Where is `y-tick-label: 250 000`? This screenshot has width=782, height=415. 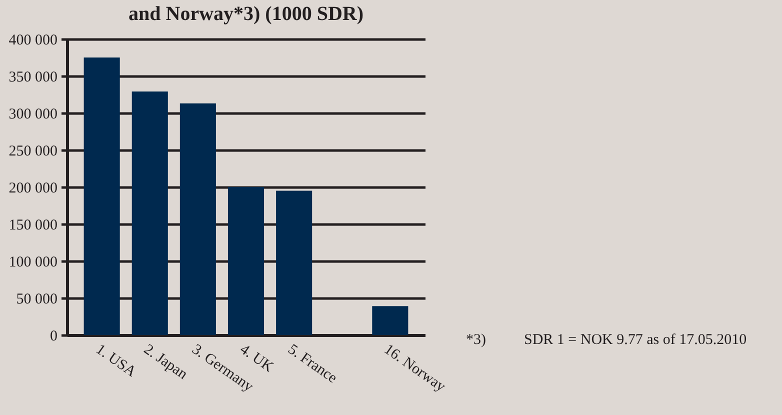
y-tick-label: 250 000 is located at coordinates (33, 152).